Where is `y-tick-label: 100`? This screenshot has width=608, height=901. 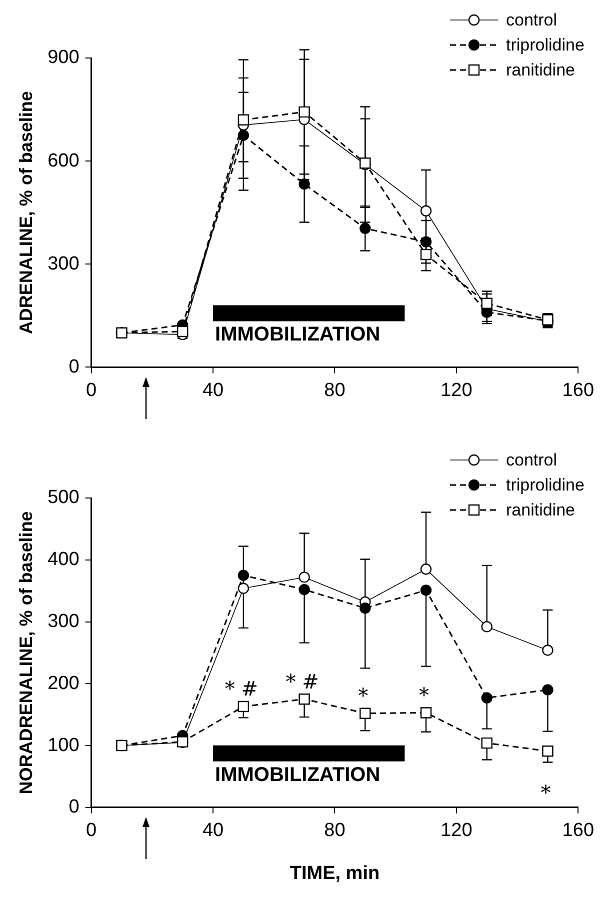
y-tick-label: 100 is located at coordinates (64, 745).